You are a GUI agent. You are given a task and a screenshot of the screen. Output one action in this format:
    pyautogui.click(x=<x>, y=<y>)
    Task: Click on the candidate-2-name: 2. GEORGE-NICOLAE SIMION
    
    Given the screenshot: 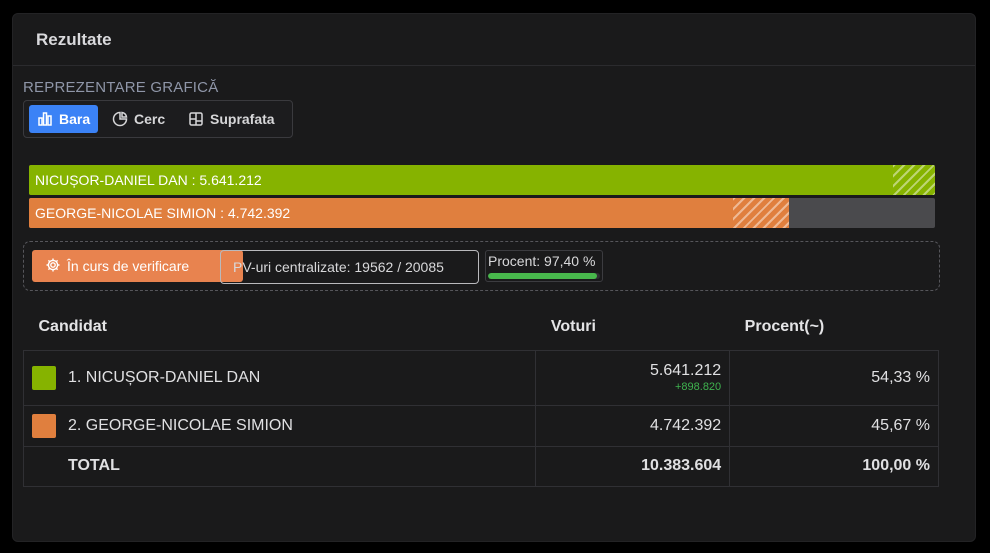 What is the action you would take?
    pyautogui.click(x=180, y=425)
    